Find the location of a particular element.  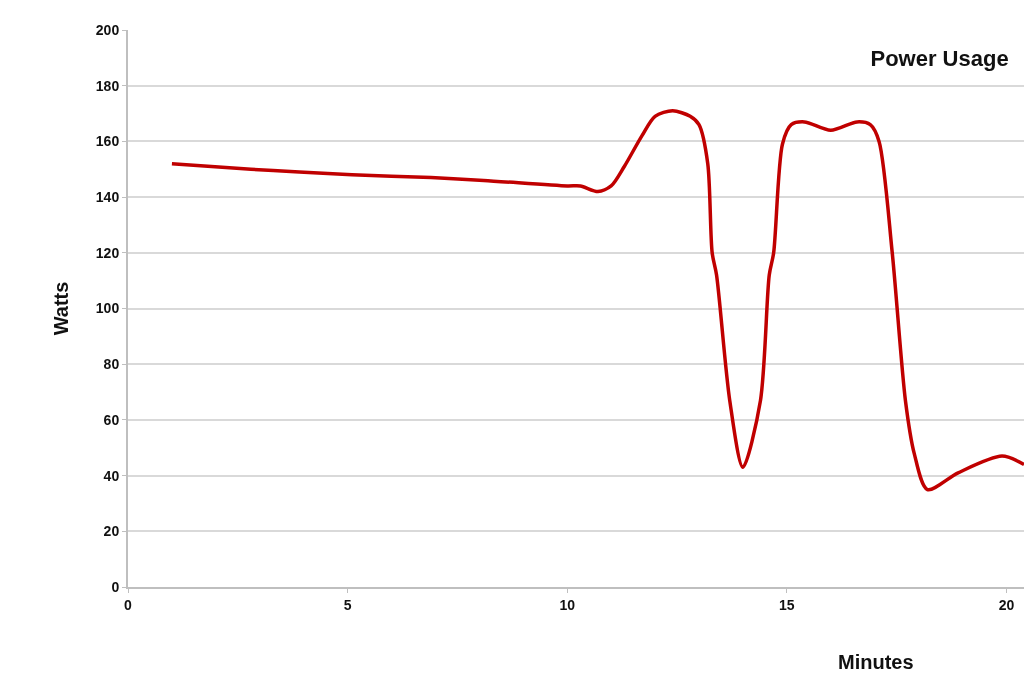

y-tick-label: 200 is located at coordinates (107, 29).